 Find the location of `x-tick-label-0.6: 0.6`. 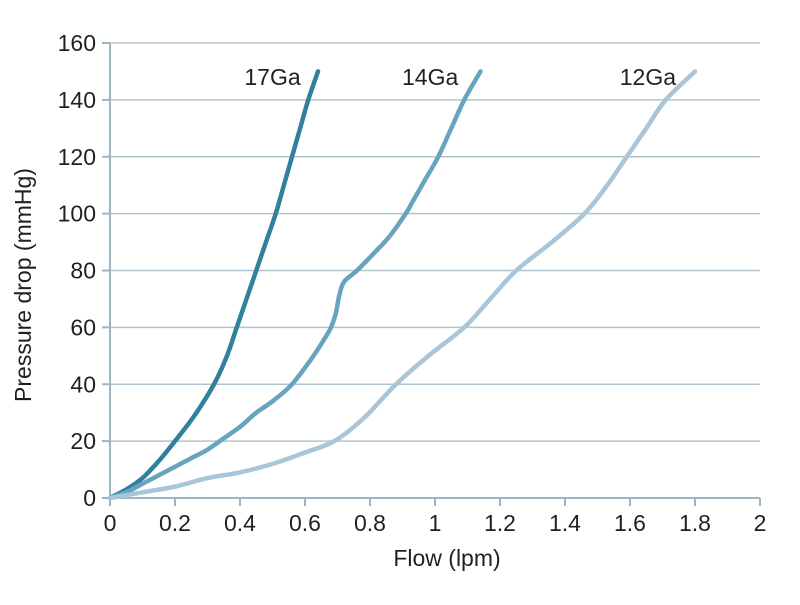

x-tick-label-0.6: 0.6 is located at coordinates (305, 523).